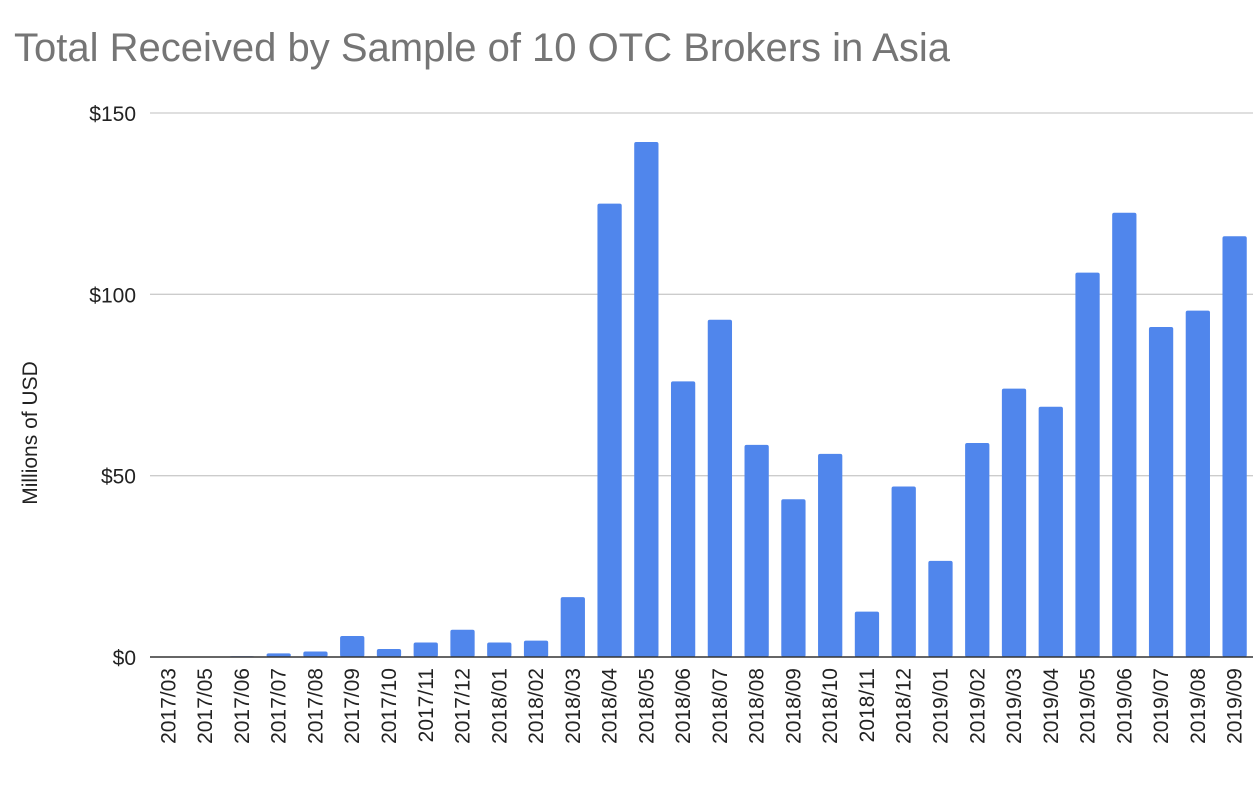  What do you see at coordinates (112, 386) in the screenshot?
I see `y-axis-ticks: $0 $50 $100 $150` at bounding box center [112, 386].